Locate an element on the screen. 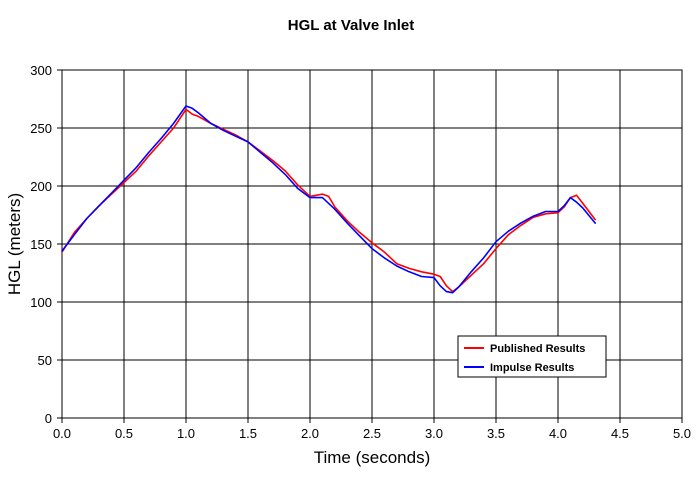 The width and height of the screenshot is (700, 479). x-tick-label: 3.0 is located at coordinates (434, 433).